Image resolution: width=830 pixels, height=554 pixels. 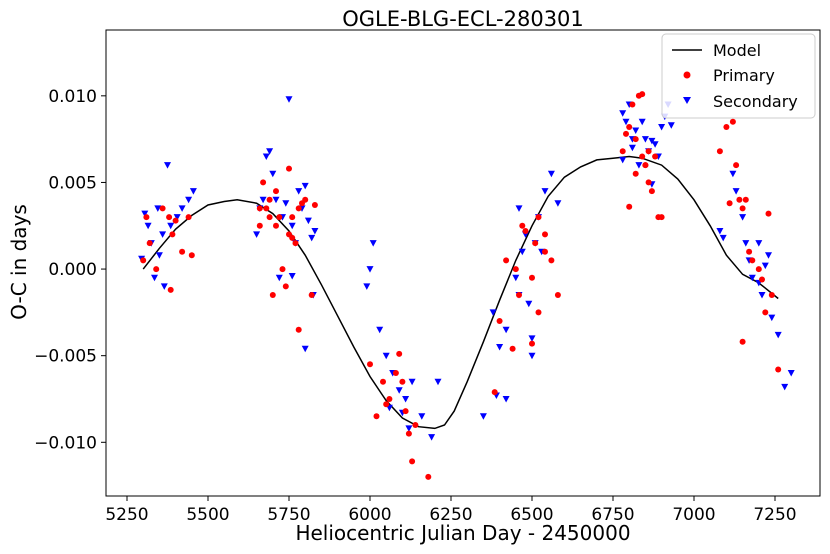 I want to click on y-tick-label: −0.005, so click(x=65, y=357).